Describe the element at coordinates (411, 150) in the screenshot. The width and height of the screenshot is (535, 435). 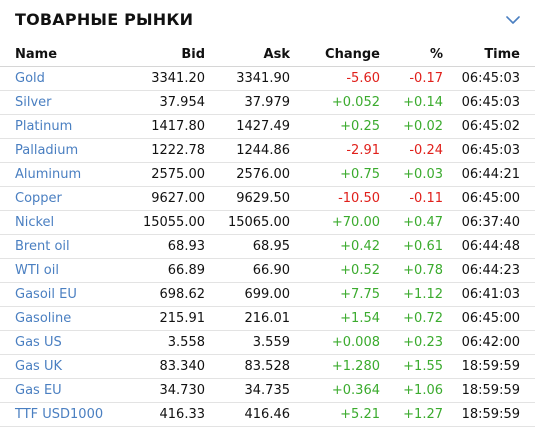
I see `percent-value: -0.24` at that location.